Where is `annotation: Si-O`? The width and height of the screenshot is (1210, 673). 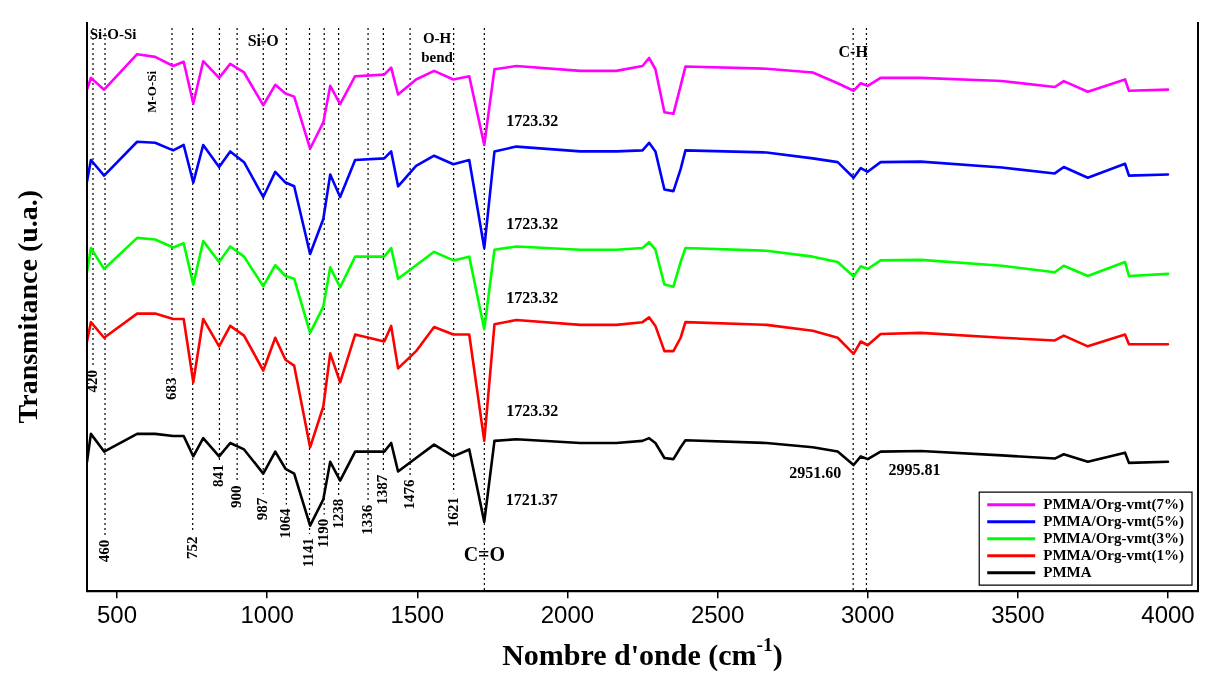
annotation: Si-O is located at coordinates (263, 41).